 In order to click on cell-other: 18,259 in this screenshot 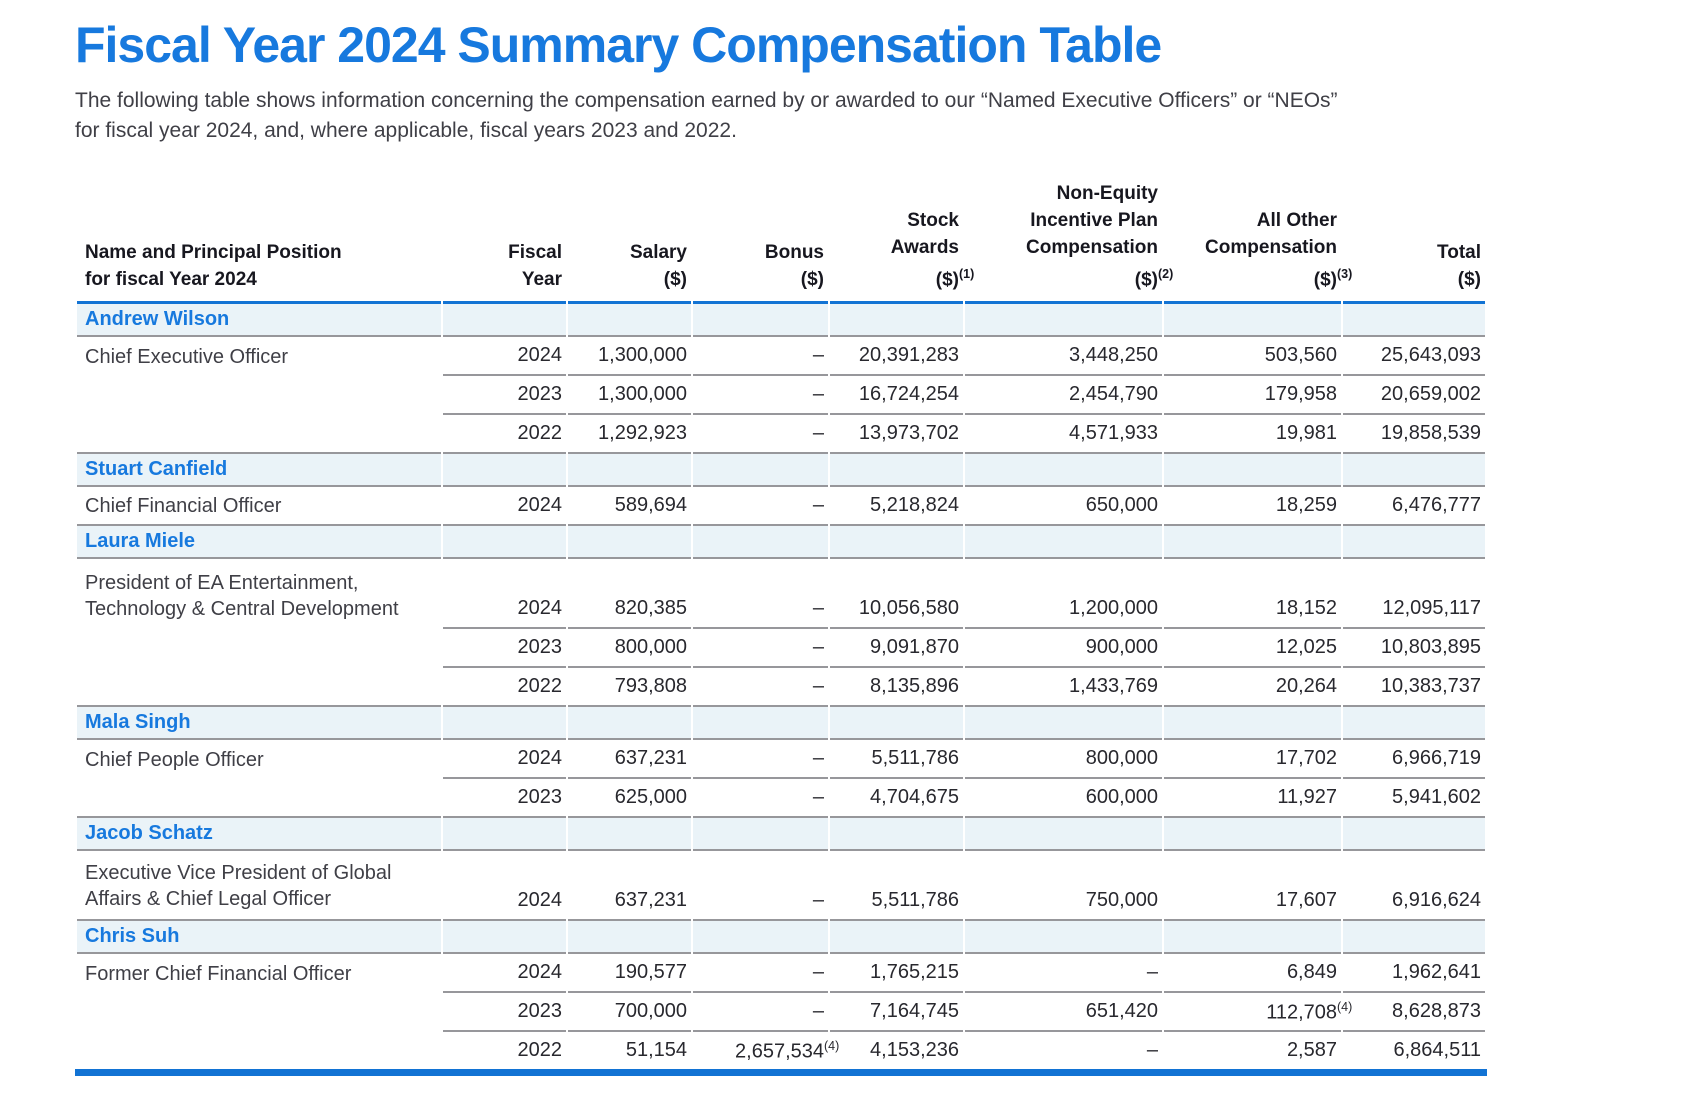, I will do `click(1252, 507)`.